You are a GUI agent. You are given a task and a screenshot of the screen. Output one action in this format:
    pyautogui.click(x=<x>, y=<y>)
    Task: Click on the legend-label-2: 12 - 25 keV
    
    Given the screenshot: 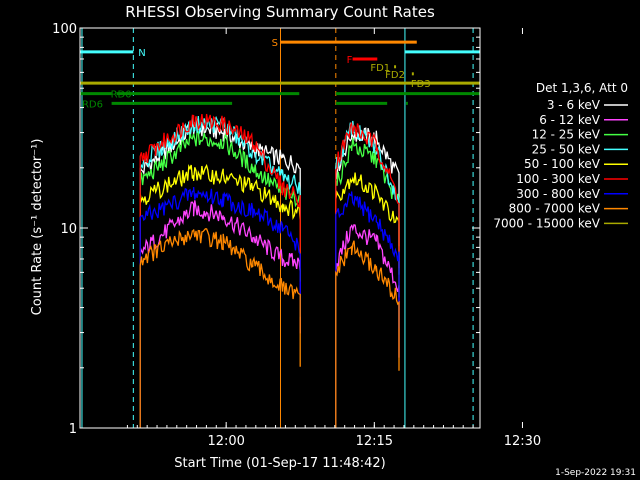 What is the action you would take?
    pyautogui.click(x=566, y=135)
    